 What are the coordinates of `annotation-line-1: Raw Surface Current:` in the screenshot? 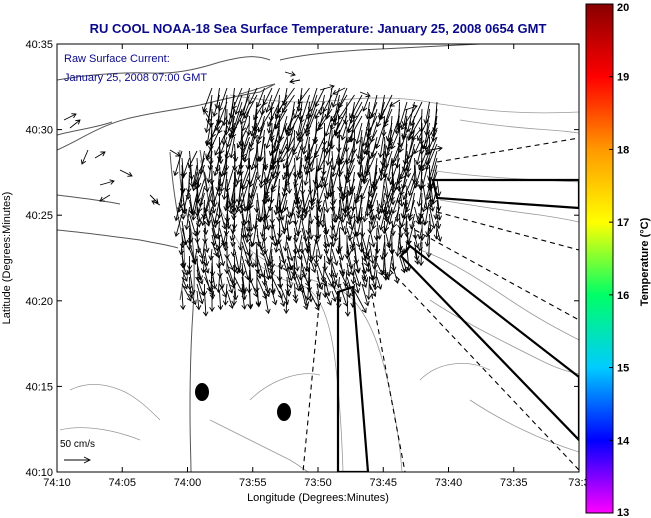 It's located at (117, 59).